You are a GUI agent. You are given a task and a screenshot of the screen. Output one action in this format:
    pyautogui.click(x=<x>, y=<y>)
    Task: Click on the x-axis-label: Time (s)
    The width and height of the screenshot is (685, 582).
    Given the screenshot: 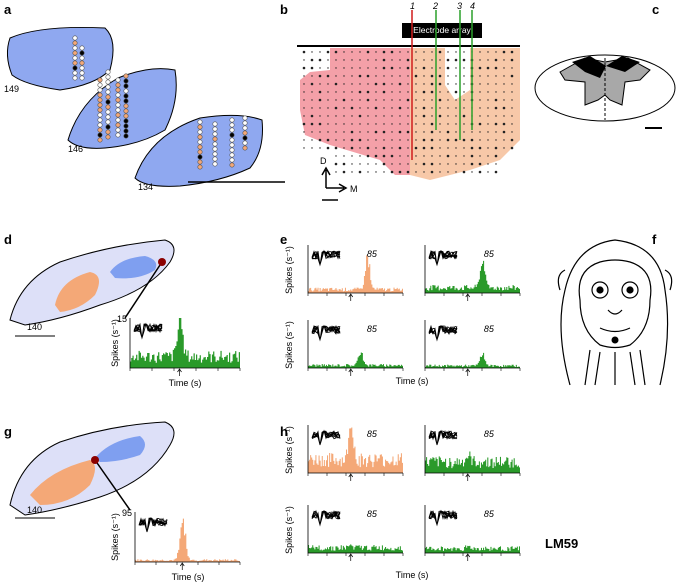 What is the action you would take?
    pyautogui.click(x=188, y=577)
    